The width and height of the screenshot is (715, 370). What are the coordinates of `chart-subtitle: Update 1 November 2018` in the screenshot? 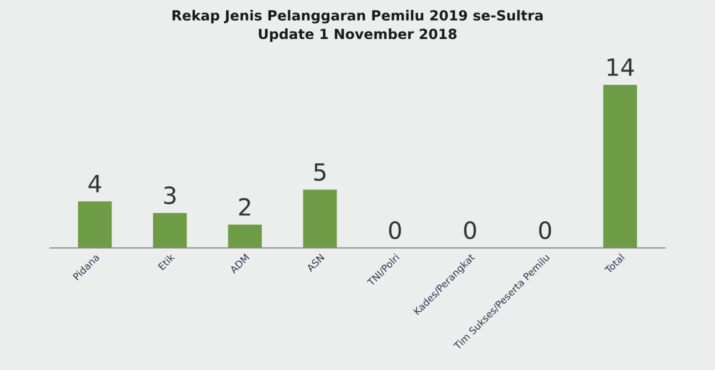 It's located at (357, 35).